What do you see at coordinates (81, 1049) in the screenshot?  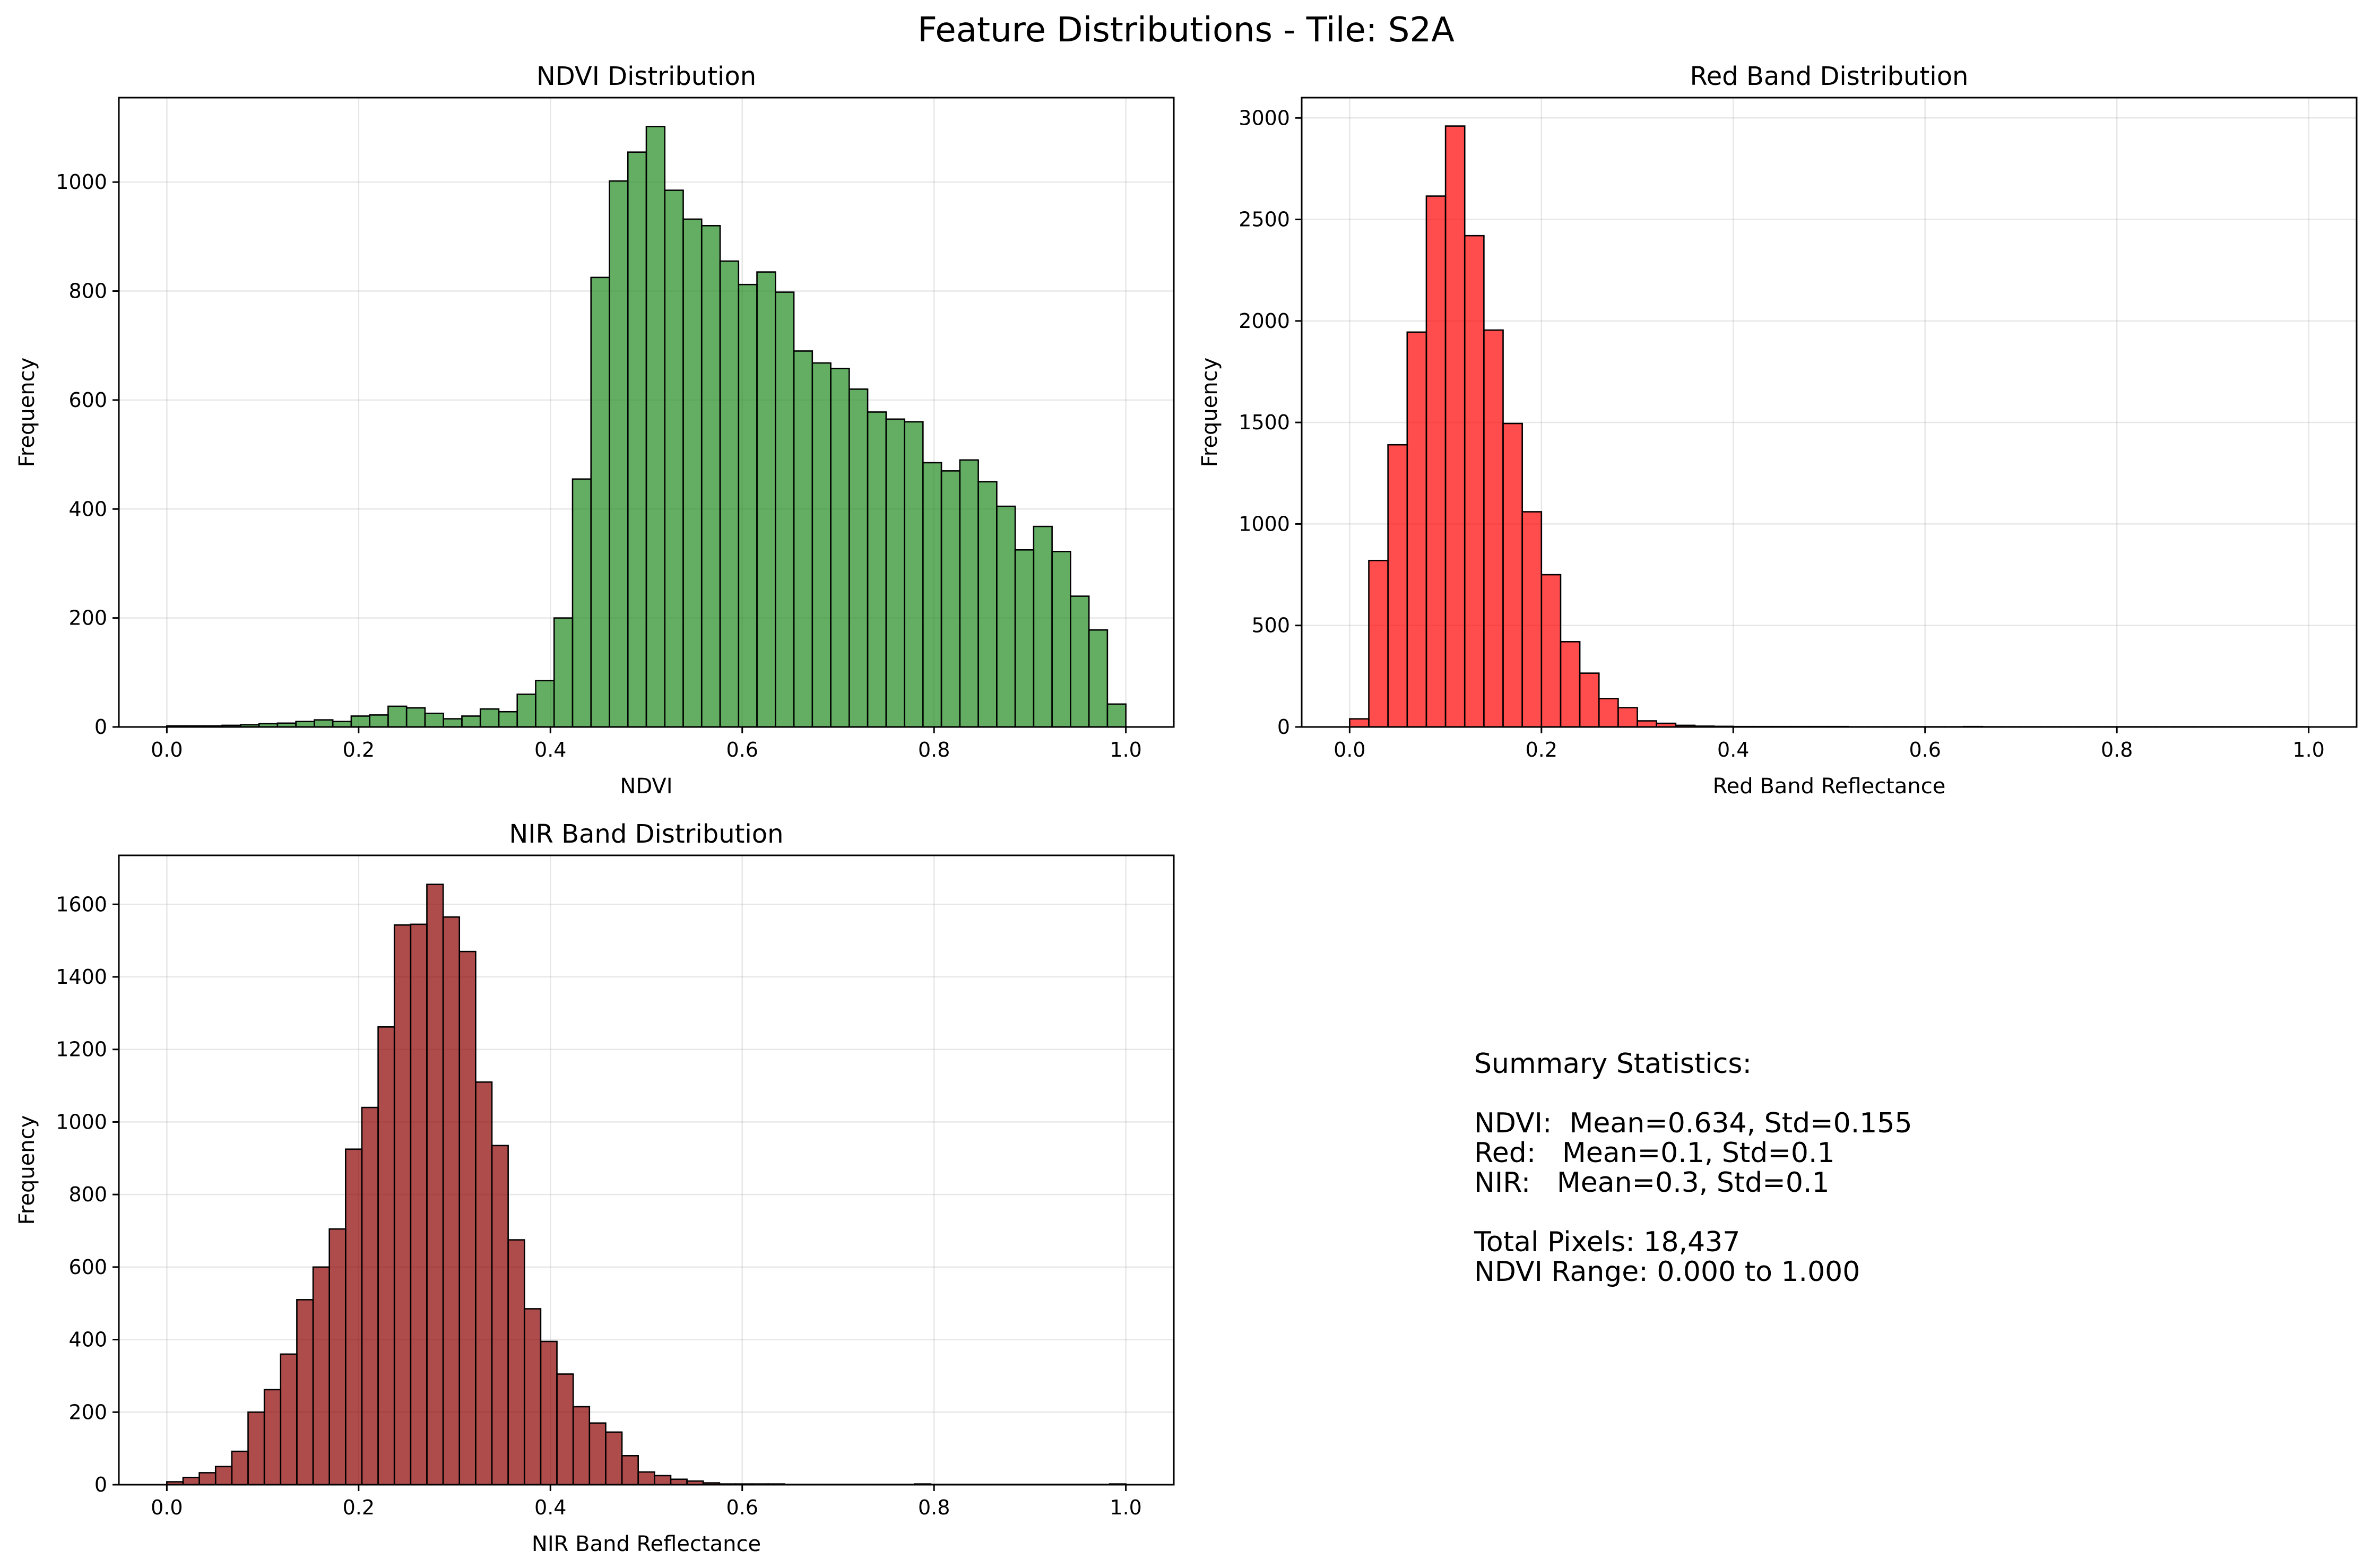 I see `y-tick-label: 1200` at bounding box center [81, 1049].